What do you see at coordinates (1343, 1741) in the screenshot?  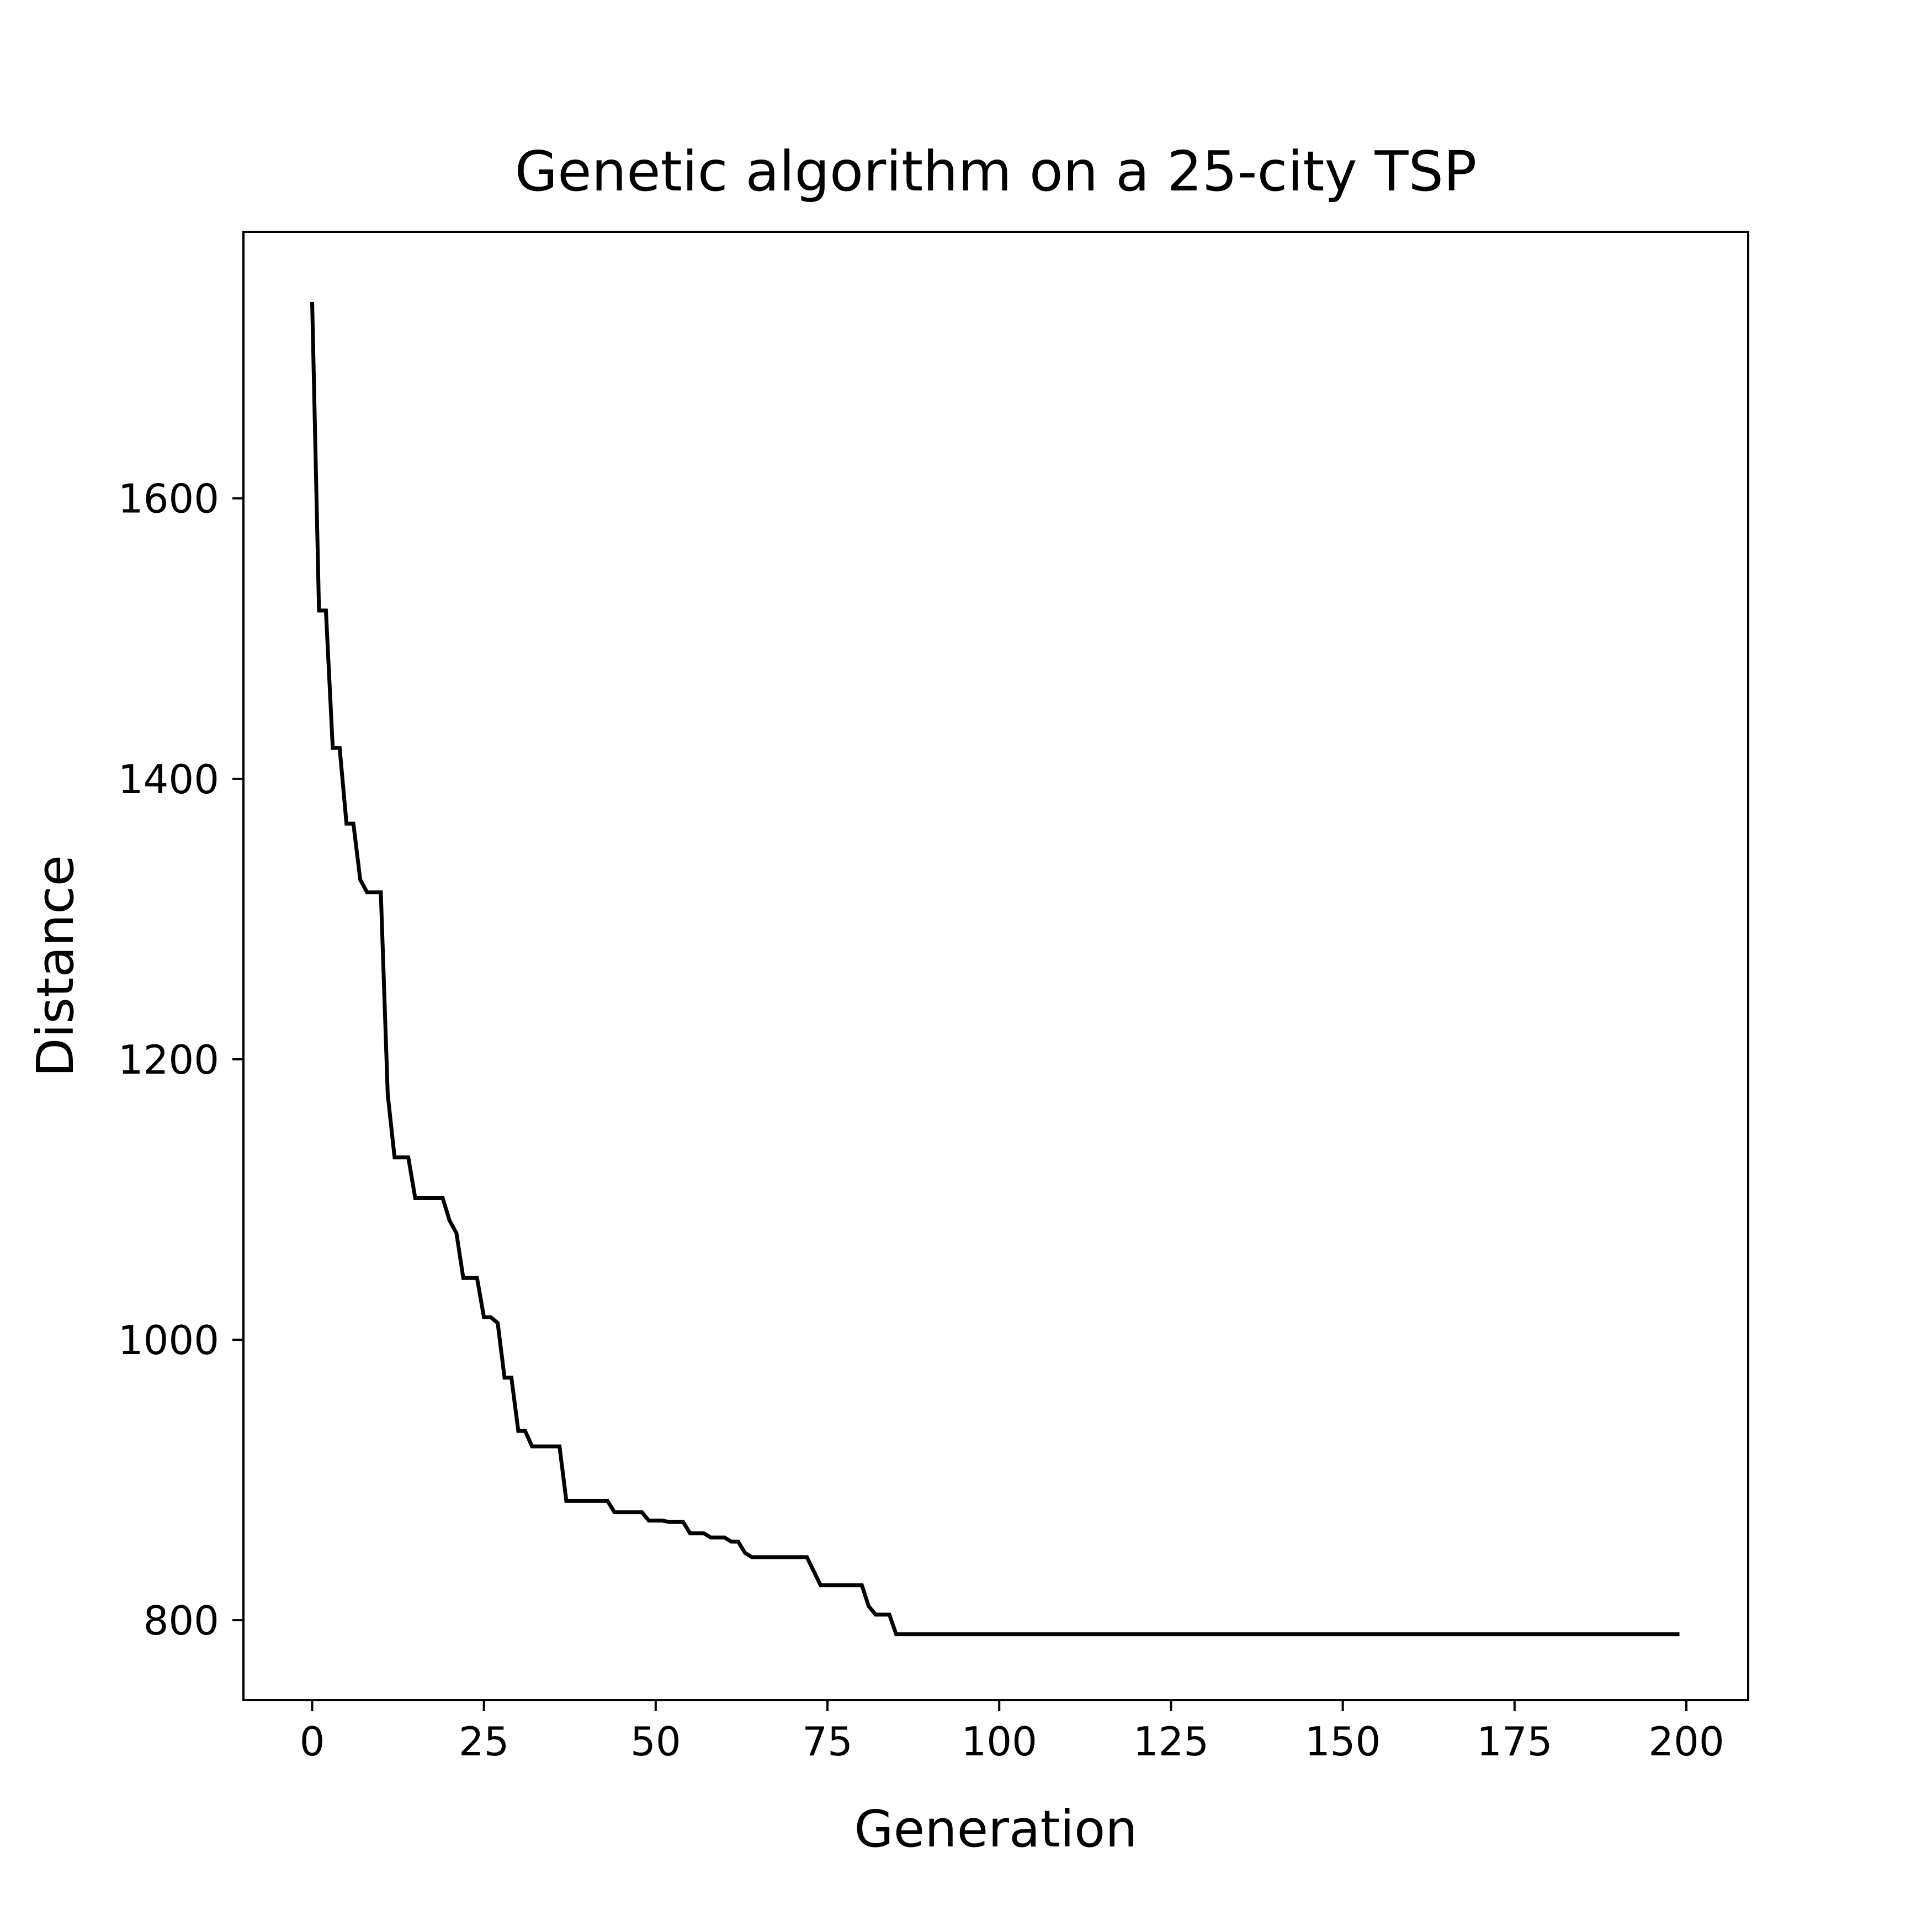 I see `x-tick-label: 150` at bounding box center [1343, 1741].